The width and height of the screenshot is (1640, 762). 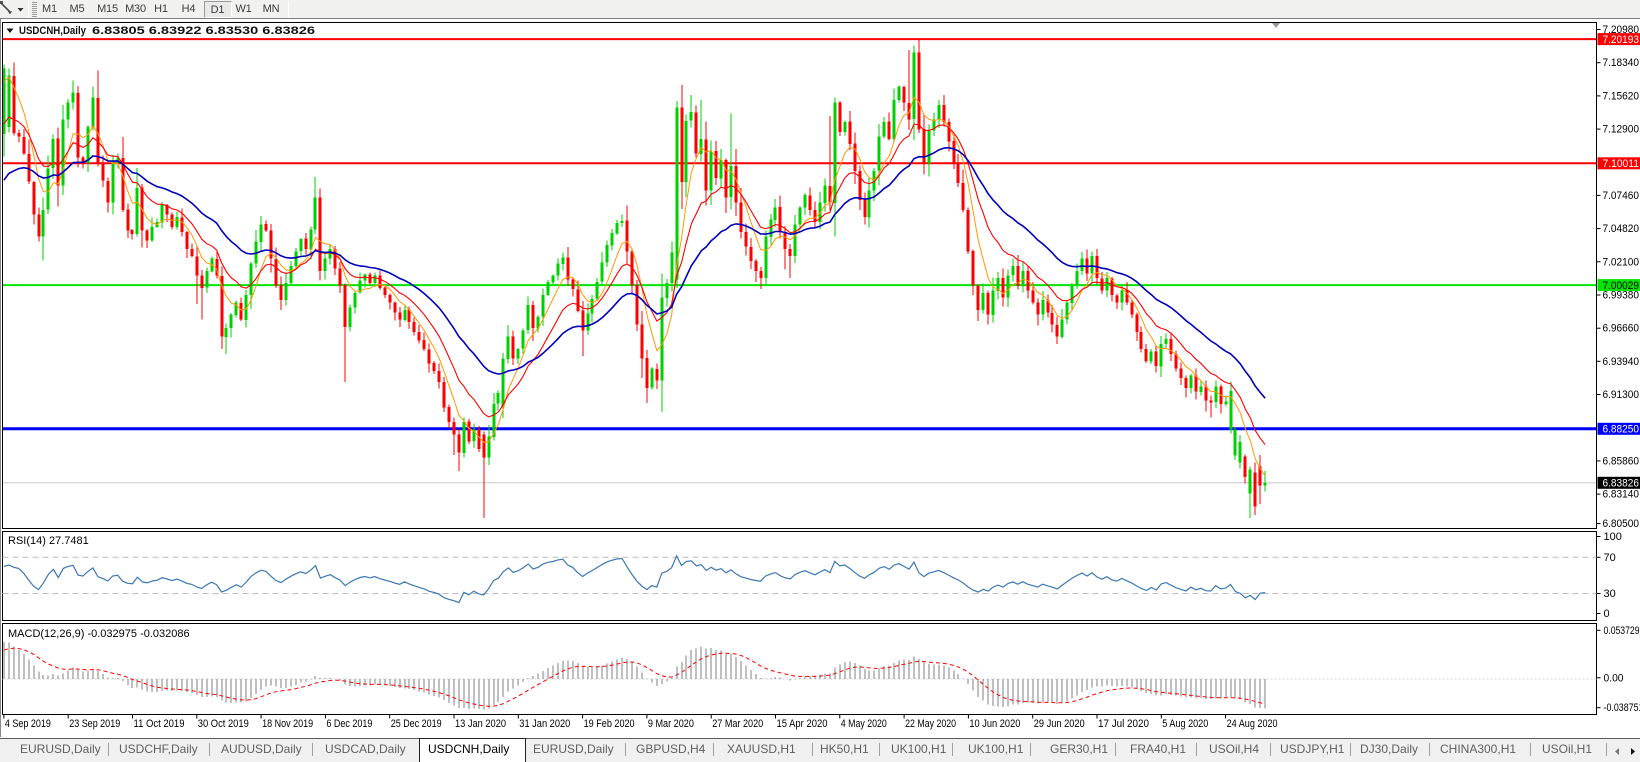 I want to click on svg-text: 6.83140, so click(x=1621, y=495).